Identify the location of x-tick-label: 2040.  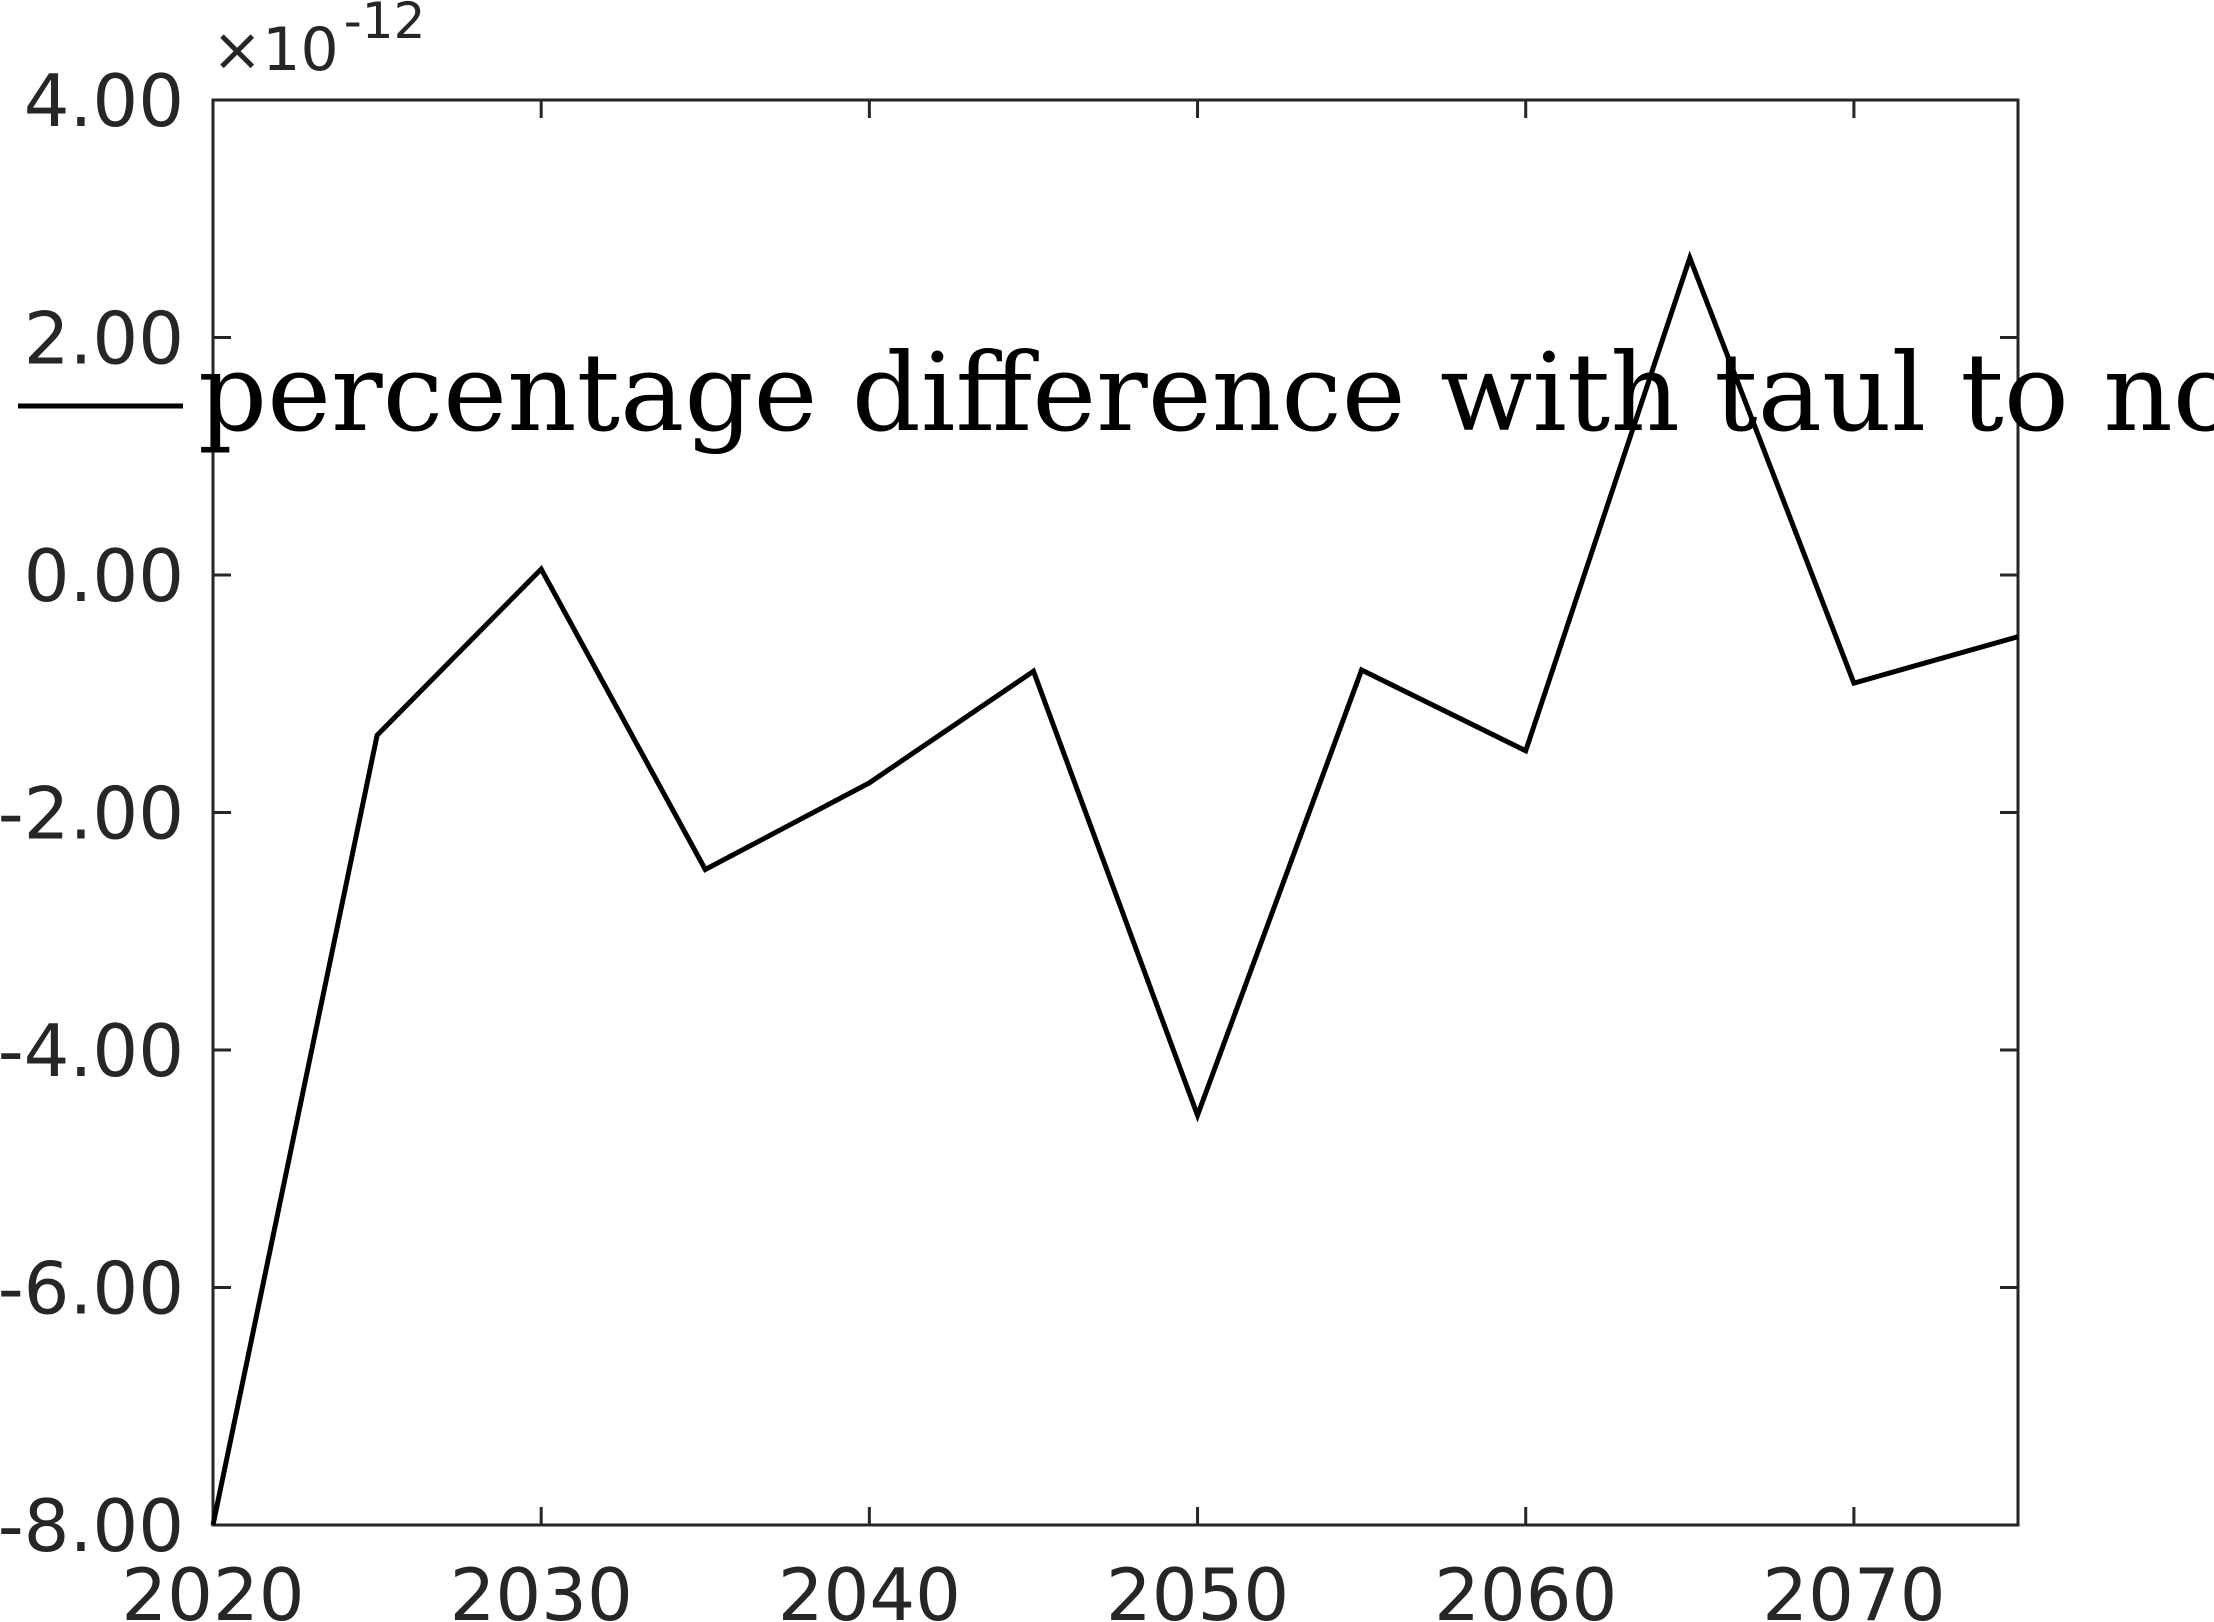
(869, 1587).